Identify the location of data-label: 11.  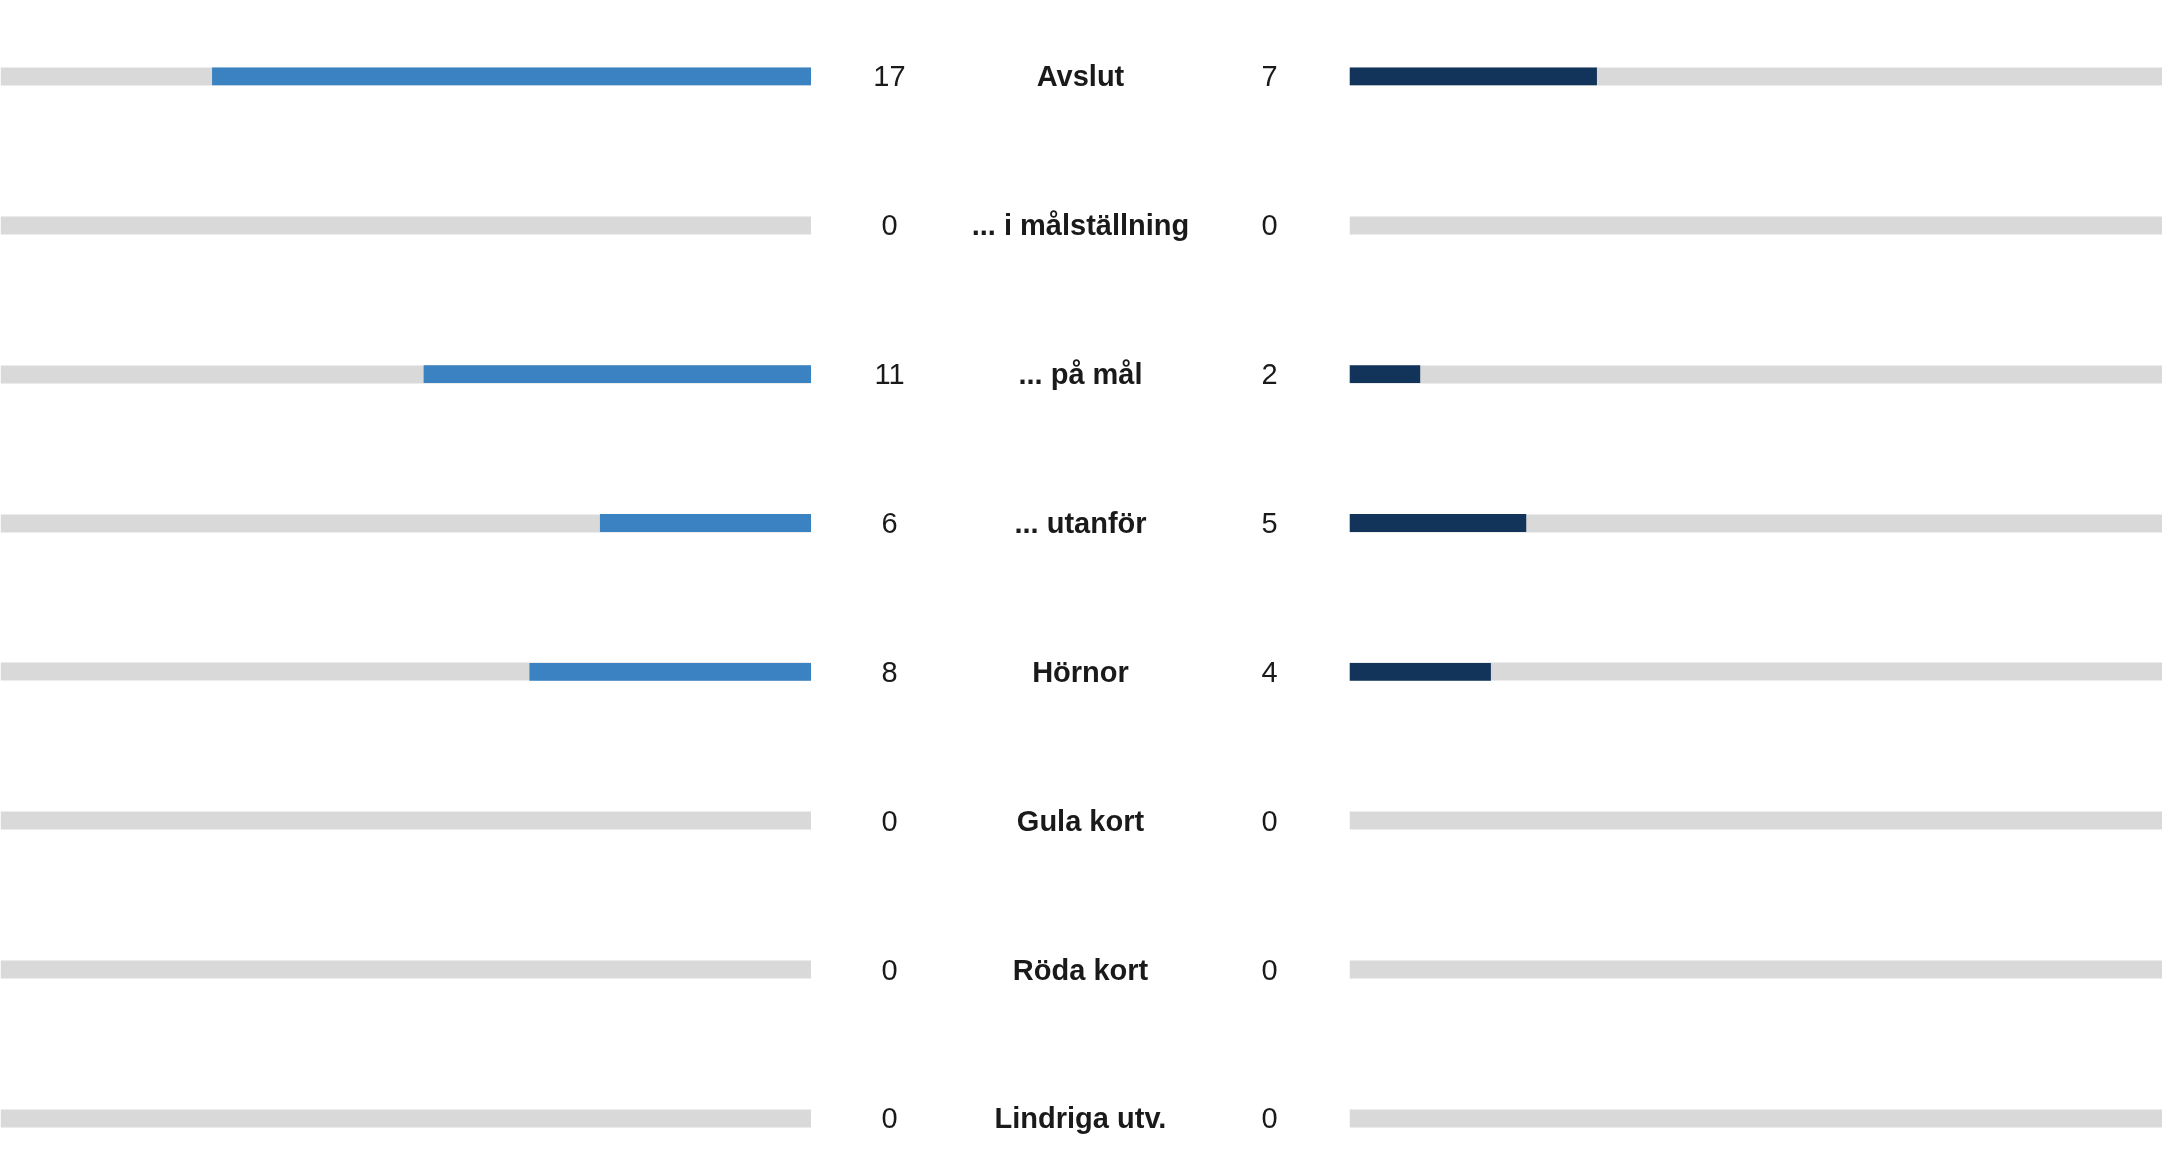
(889, 374).